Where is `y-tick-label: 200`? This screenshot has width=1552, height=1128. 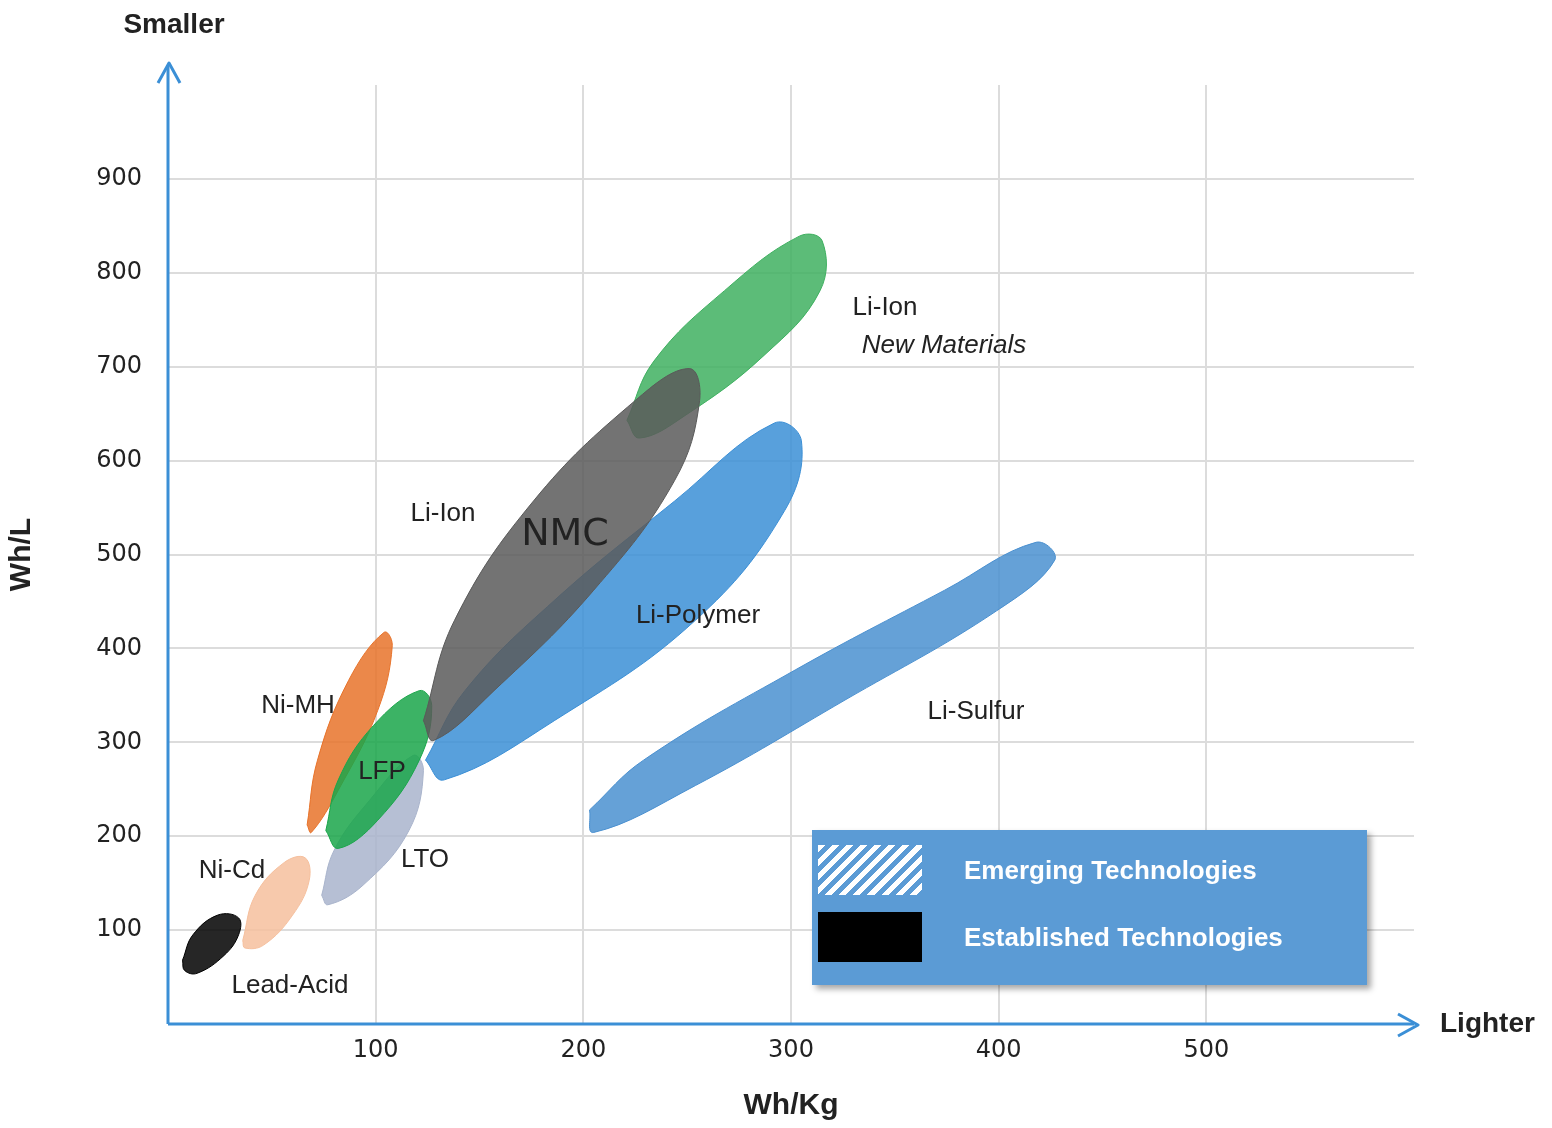 y-tick-label: 200 is located at coordinates (119, 834).